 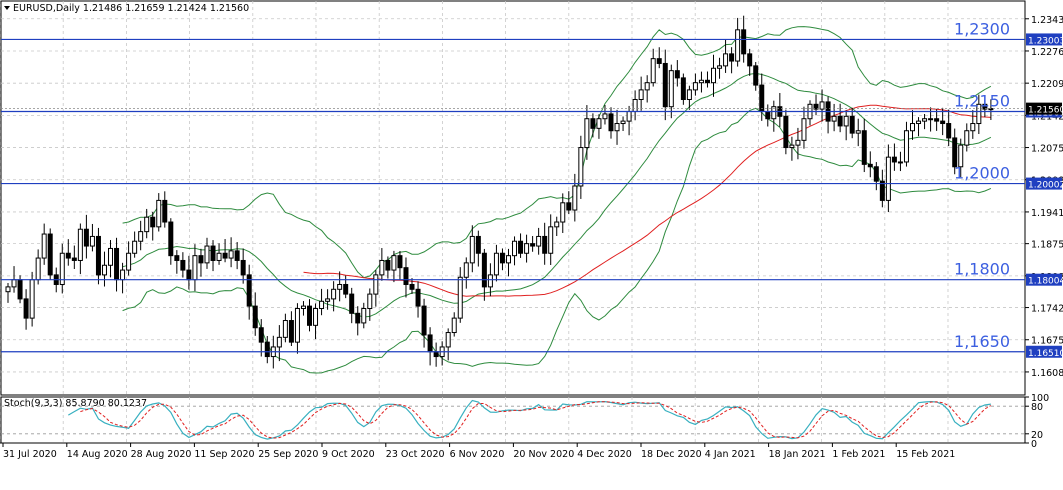 I want to click on x-tick-label: 18 Jan 2021, so click(x=797, y=454).